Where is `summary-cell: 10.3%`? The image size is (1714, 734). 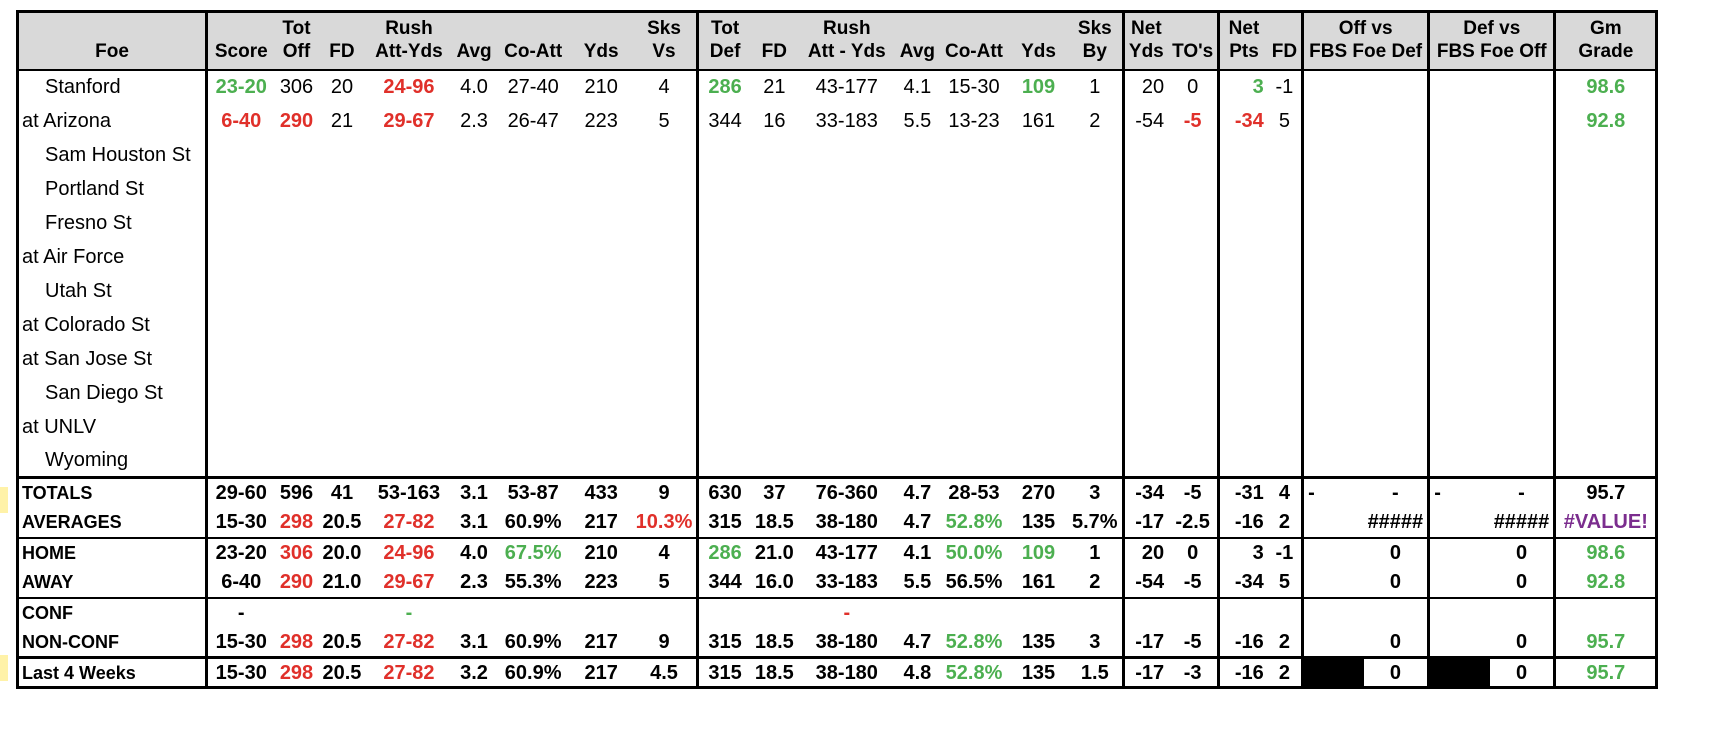
summary-cell: 10.3% is located at coordinates (664, 522).